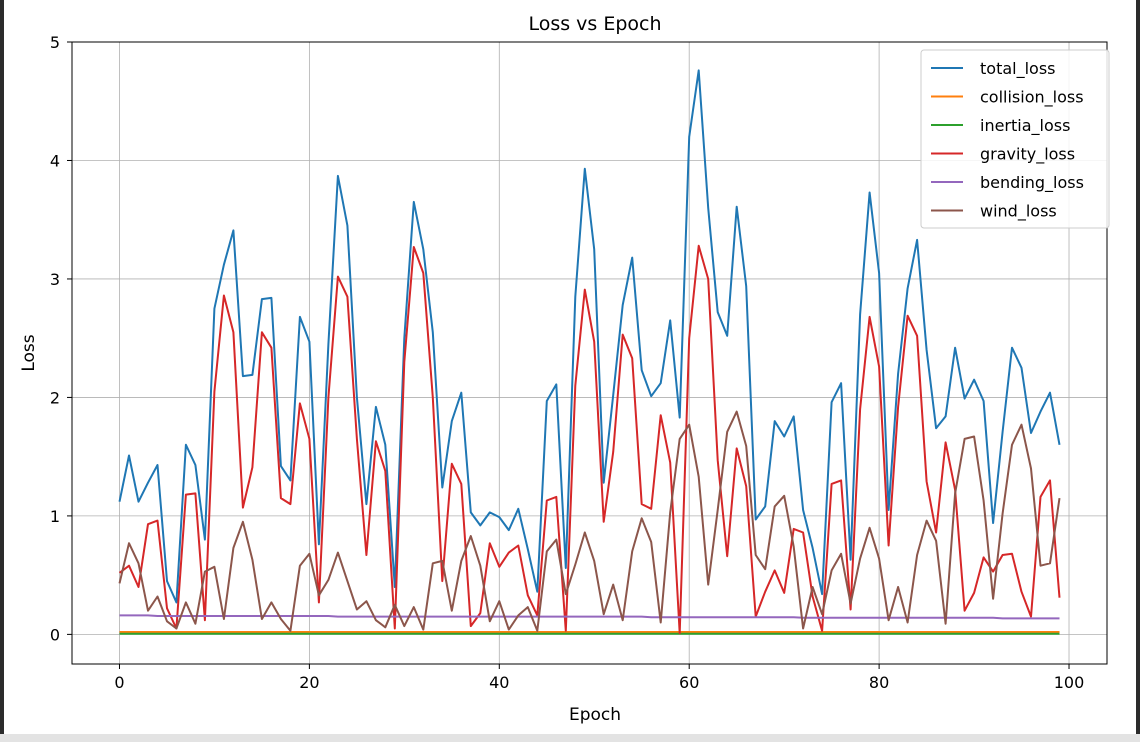  What do you see at coordinates (689, 682) in the screenshot?
I see `x-tick-label: 60` at bounding box center [689, 682].